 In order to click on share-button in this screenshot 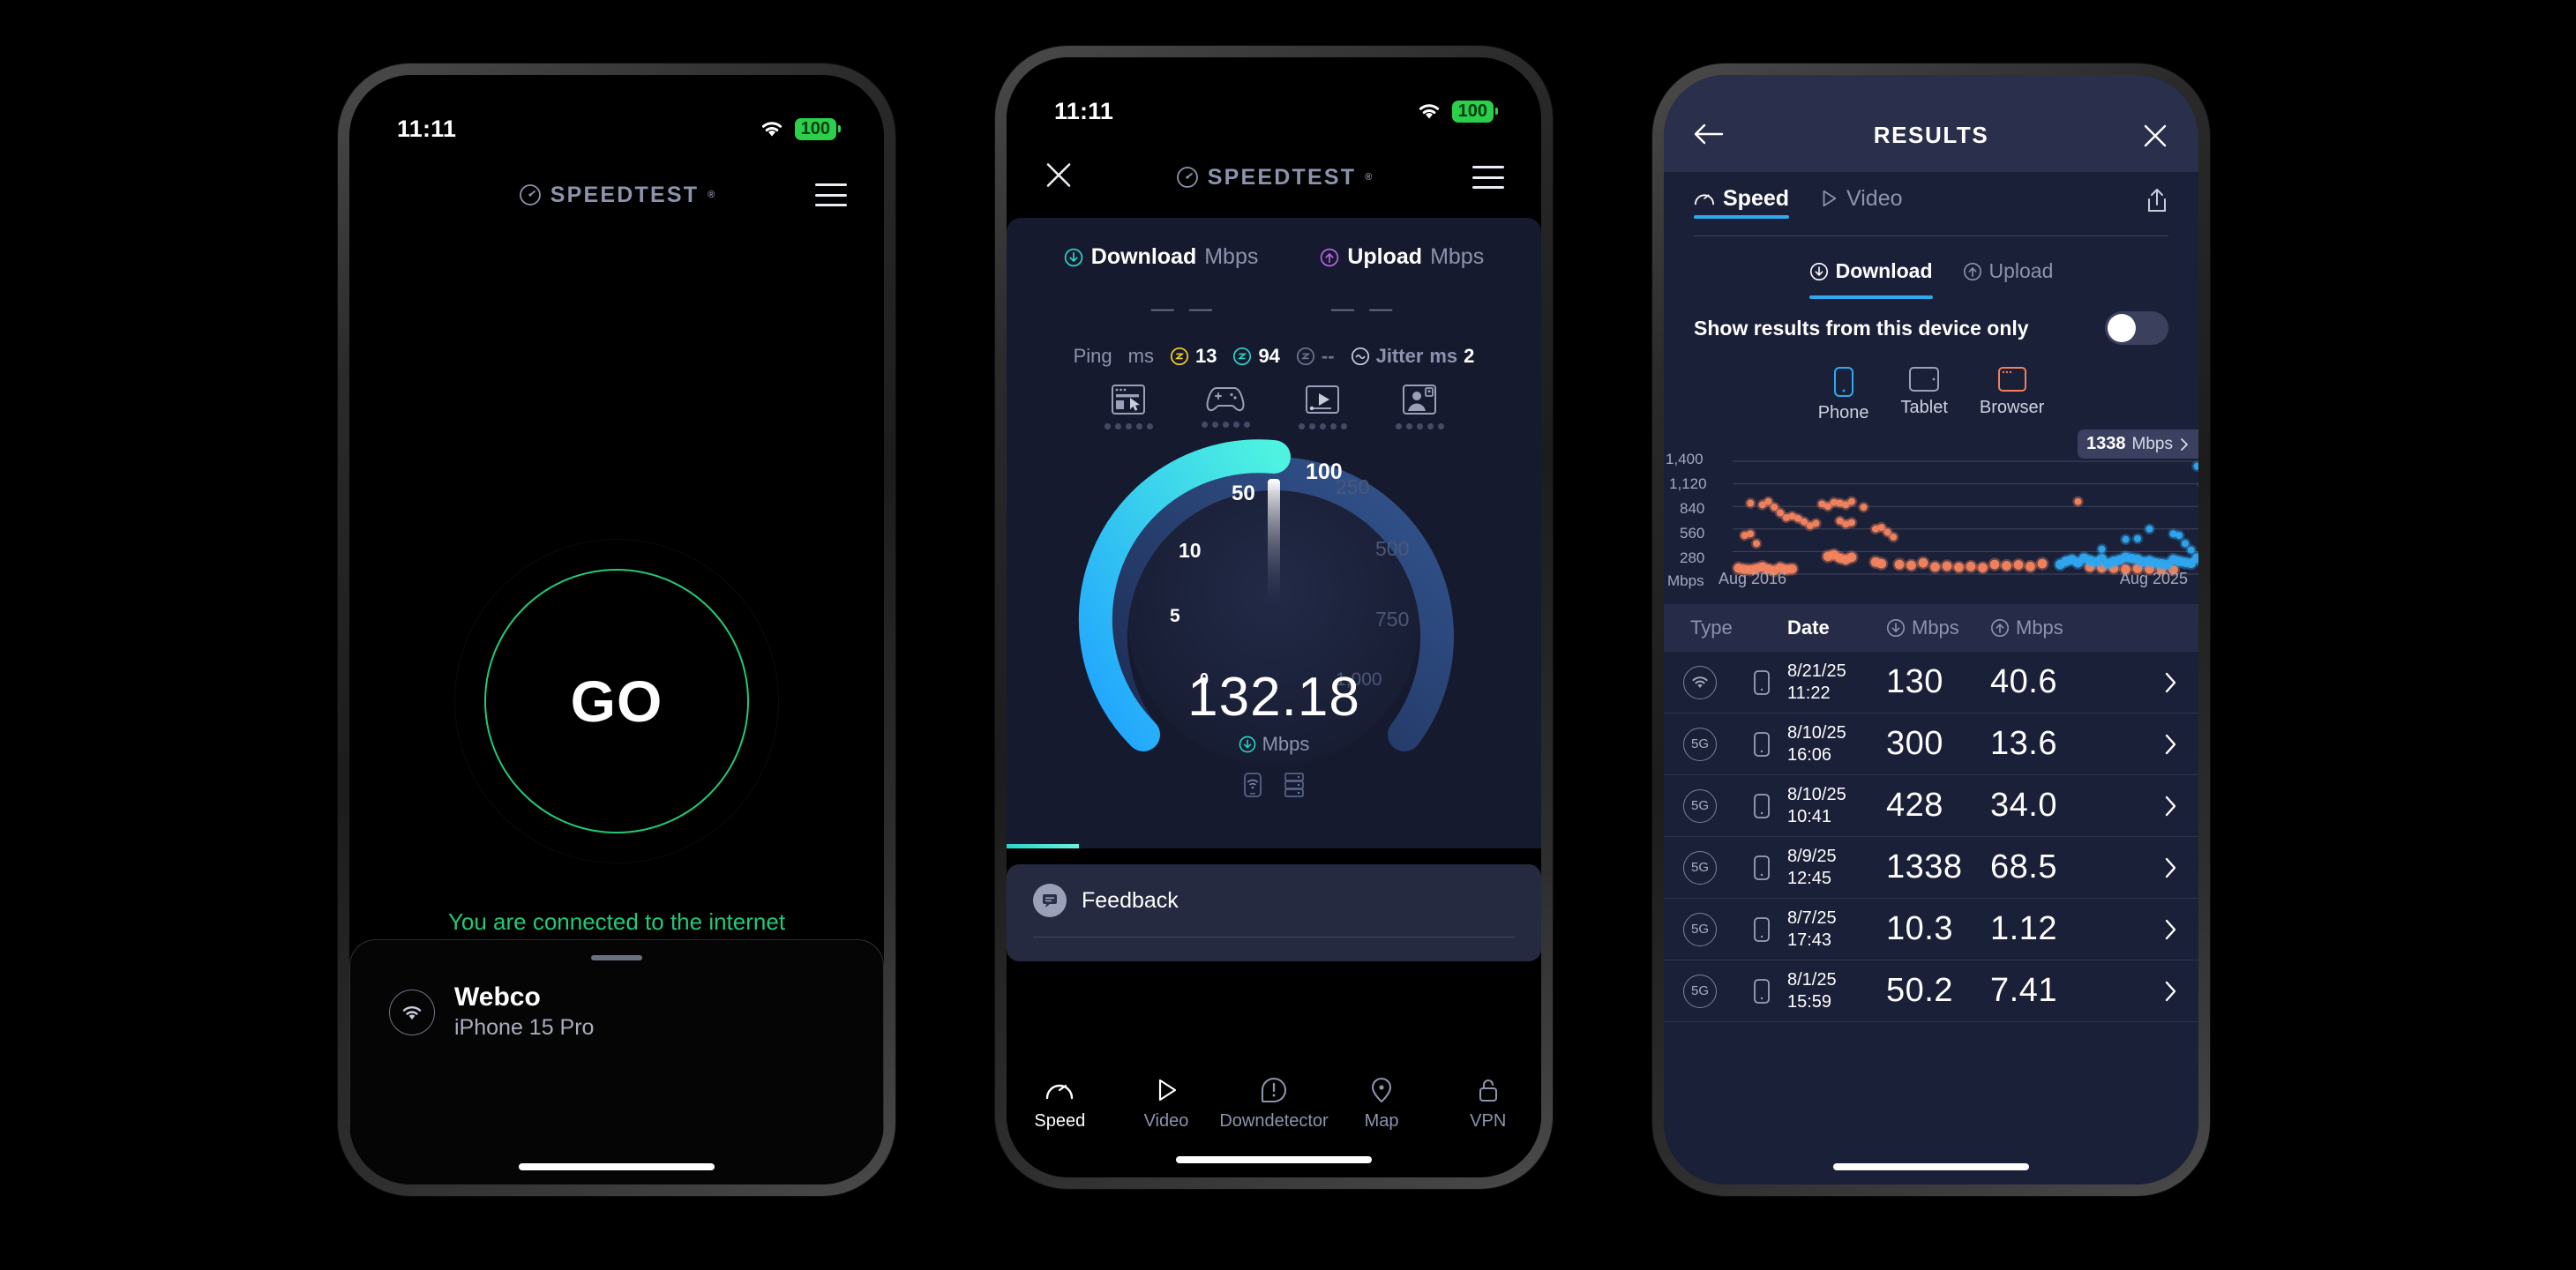, I will do `click(2156, 202)`.